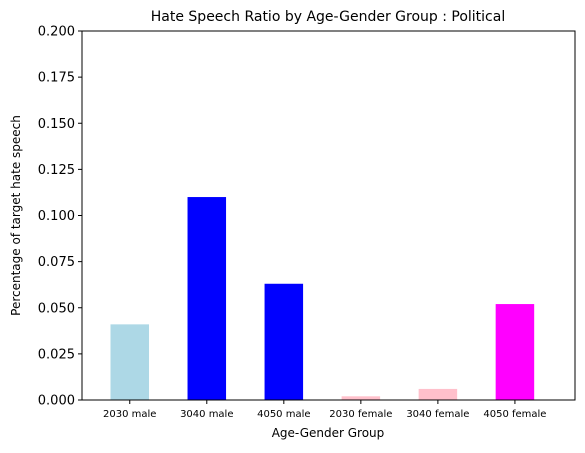 Image resolution: width=585 pixels, height=453 pixels. Describe the element at coordinates (361, 398) in the screenshot. I see `bar-2030-female` at that location.